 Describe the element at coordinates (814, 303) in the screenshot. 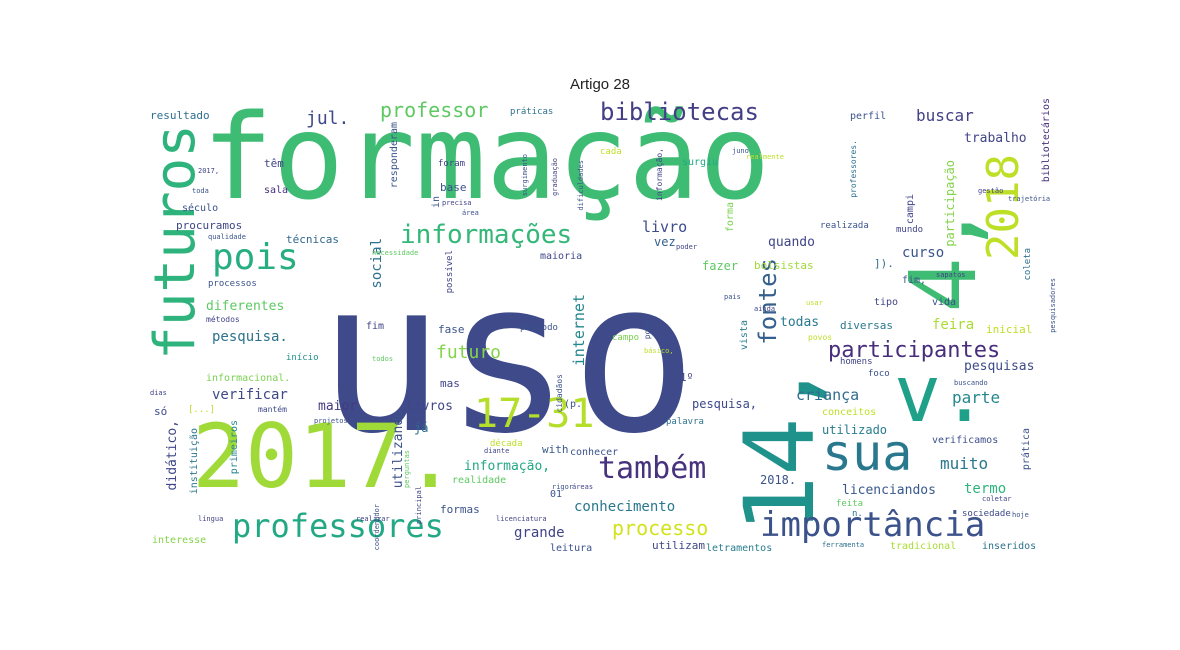

I see `cloud-word: usar` at that location.